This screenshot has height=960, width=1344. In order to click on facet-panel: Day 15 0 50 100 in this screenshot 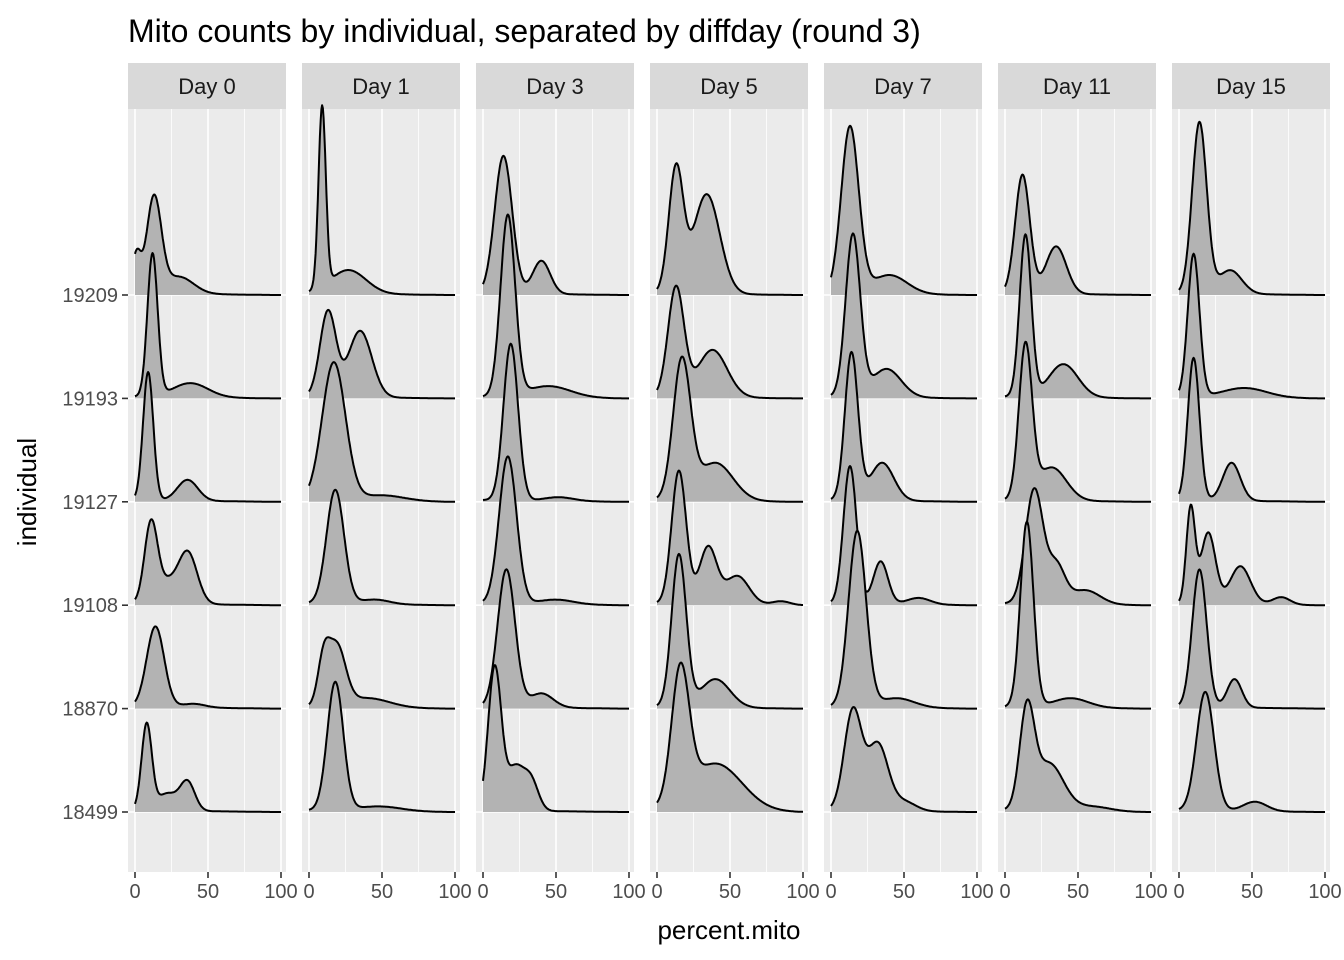, I will do `click(1257, 483)`.